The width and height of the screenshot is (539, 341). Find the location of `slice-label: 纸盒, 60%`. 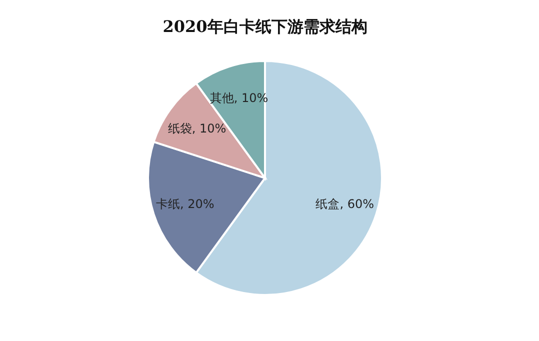

slice-label: 纸盒, 60% is located at coordinates (345, 203).